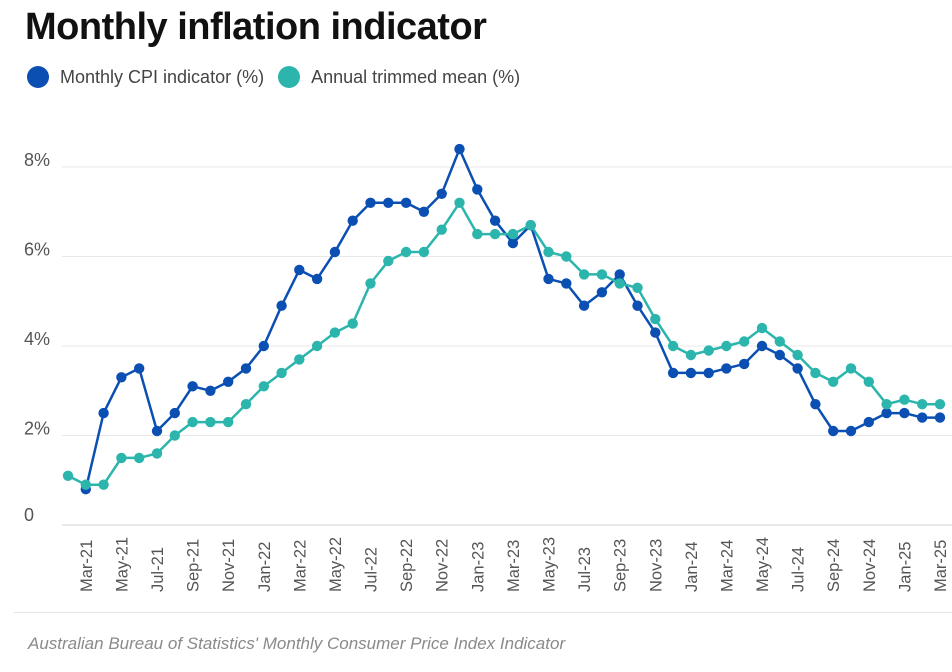  Describe the element at coordinates (229, 565) in the screenshot. I see `x-tick-label: Nov-21` at that location.